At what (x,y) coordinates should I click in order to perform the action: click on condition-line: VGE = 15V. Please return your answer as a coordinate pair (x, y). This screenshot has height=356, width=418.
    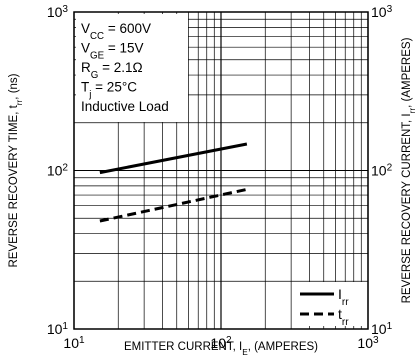
    Looking at the image, I should click on (112, 51).